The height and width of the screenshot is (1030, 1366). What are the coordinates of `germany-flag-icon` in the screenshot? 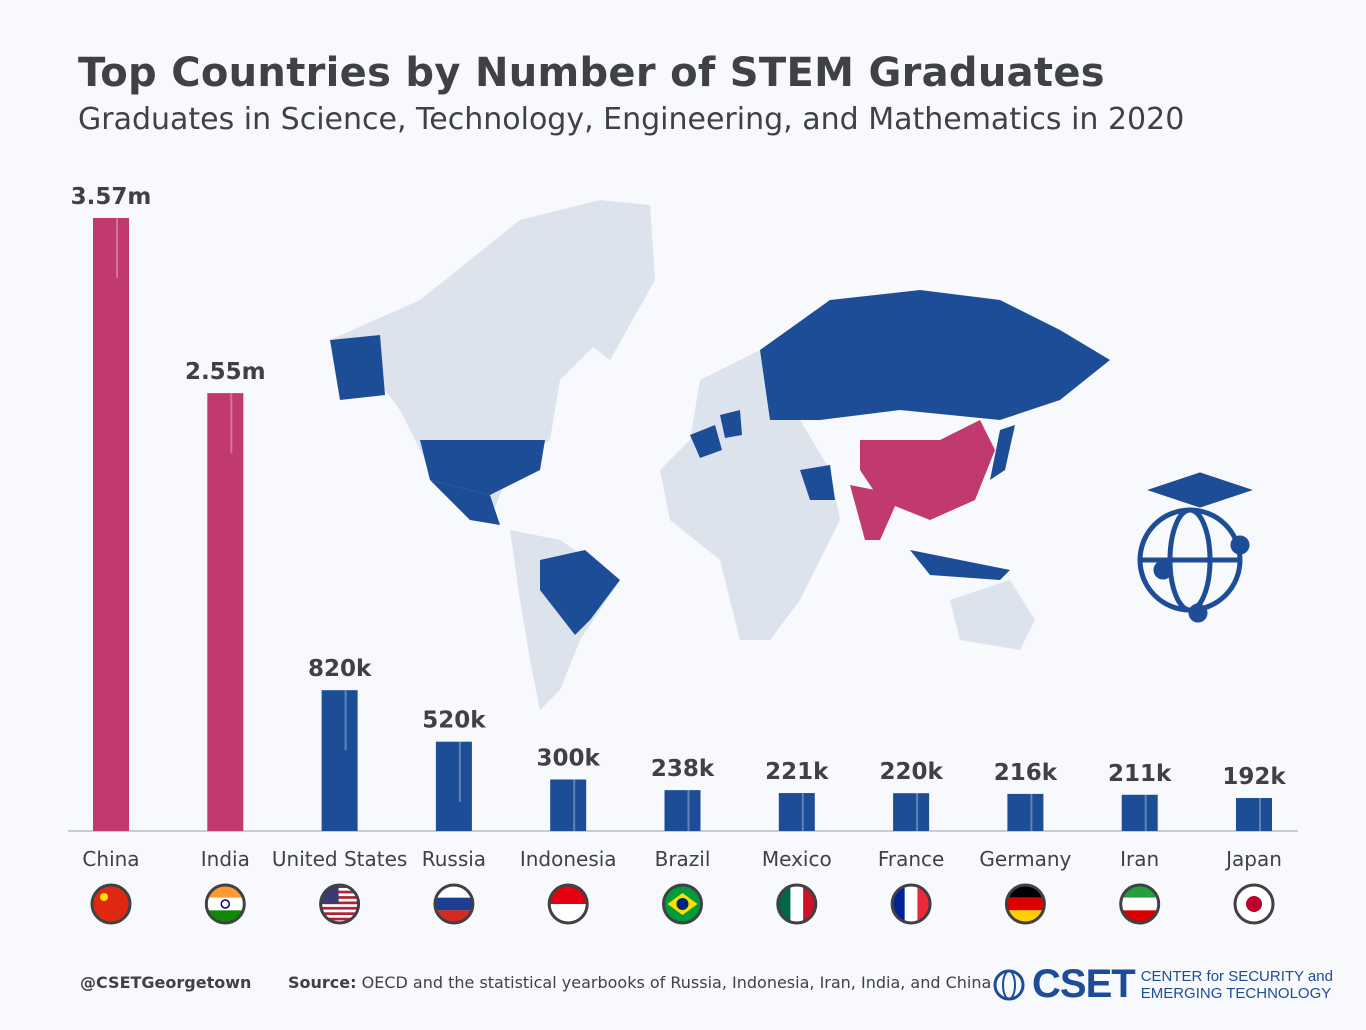 It's located at (1025, 904).